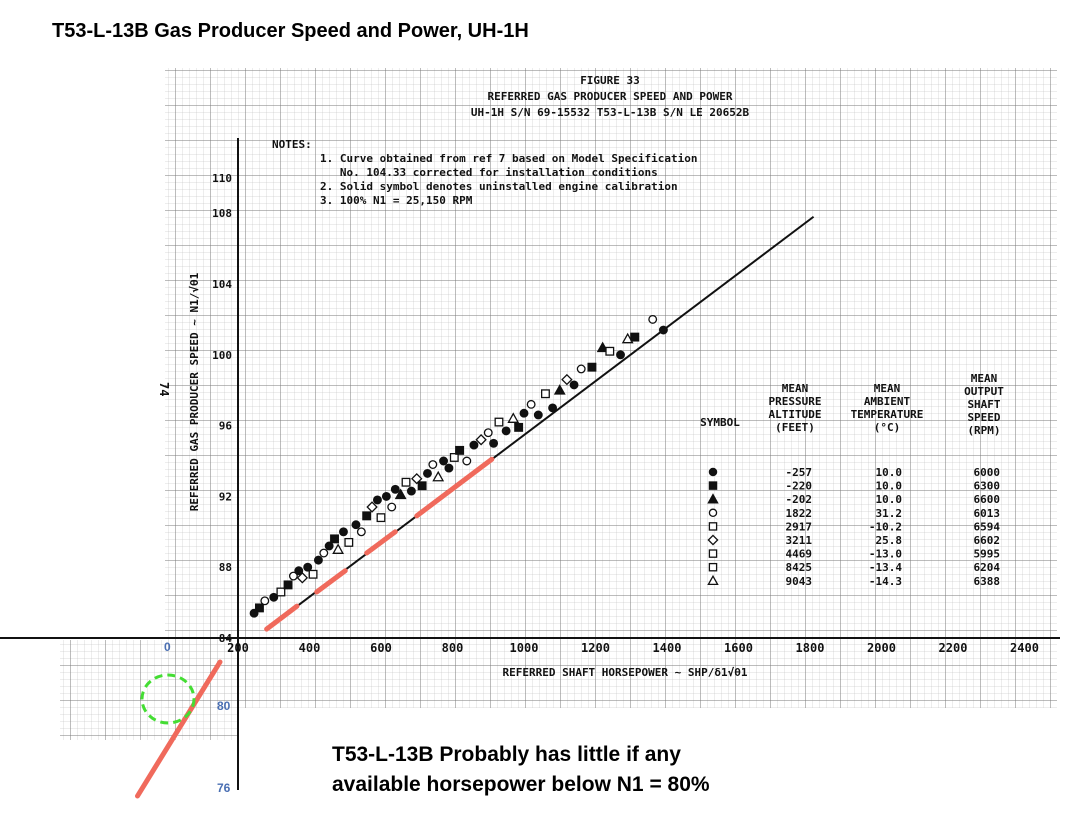 This screenshot has width=1092, height=828. Describe the element at coordinates (506, 754) in the screenshot. I see `annotation-line: T53-L-13B Probably has little if any` at that location.